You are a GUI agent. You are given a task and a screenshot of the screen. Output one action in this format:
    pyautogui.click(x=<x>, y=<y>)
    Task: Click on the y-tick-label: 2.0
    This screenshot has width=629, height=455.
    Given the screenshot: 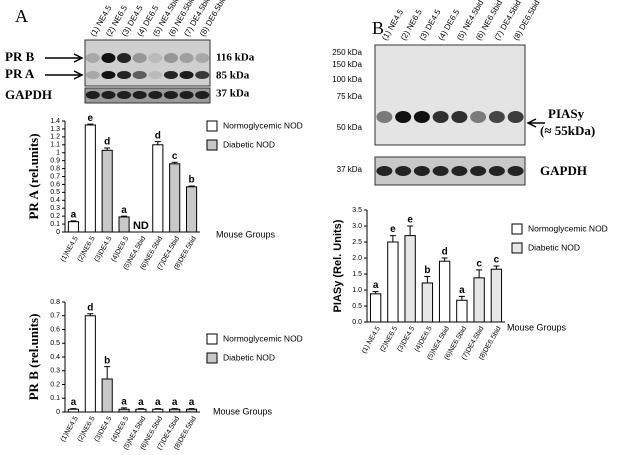 What is the action you would take?
    pyautogui.click(x=357, y=258)
    